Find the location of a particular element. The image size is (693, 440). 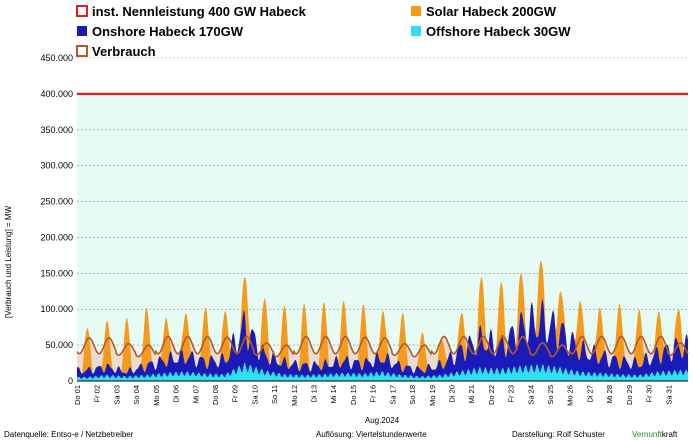

x-tick-label: Mo 05 is located at coordinates (156, 395).